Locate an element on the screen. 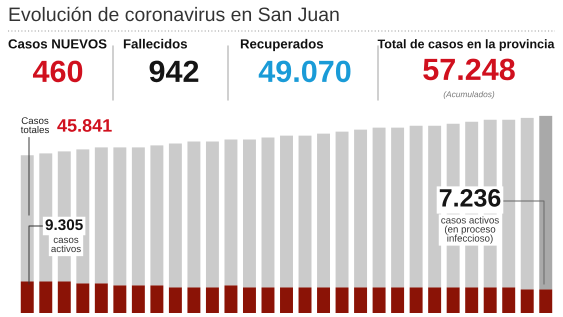 The width and height of the screenshot is (563, 317). annotation: 7.236 is located at coordinates (470, 198).